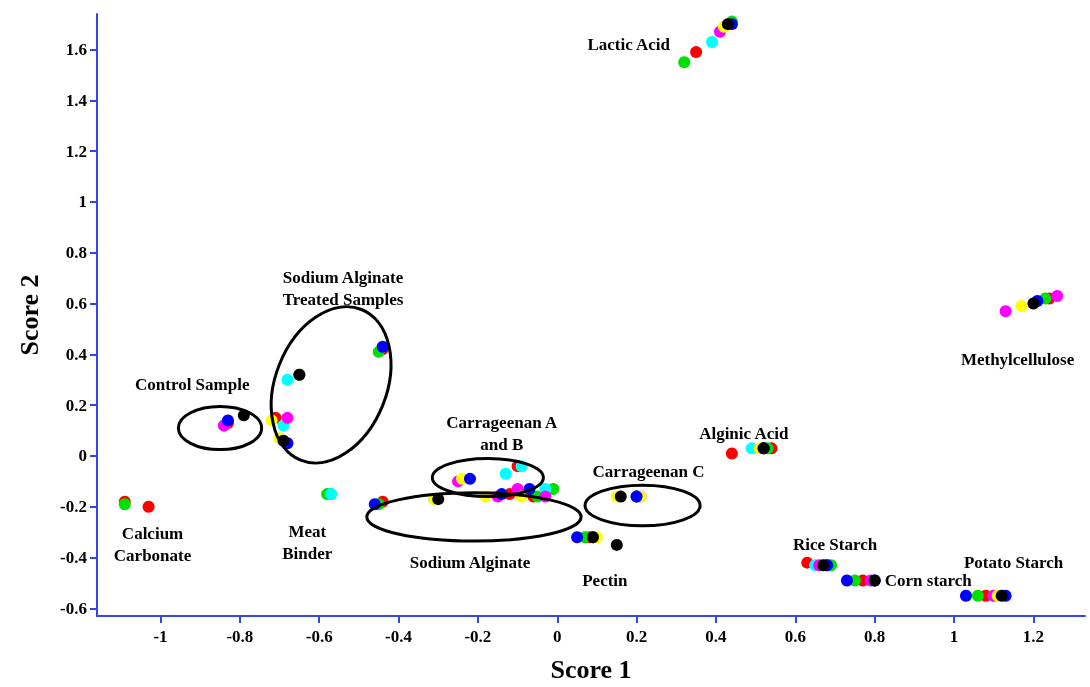  I want to click on x-tick-label: -0.2, so click(478, 636).